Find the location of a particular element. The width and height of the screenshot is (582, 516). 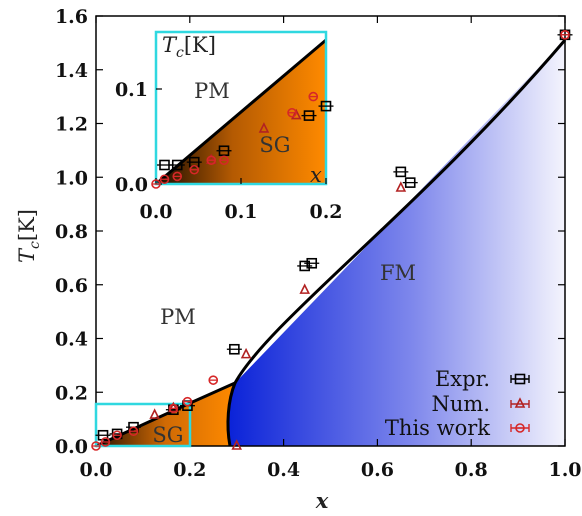

inset-region-label-pm: PM is located at coordinates (212, 91).